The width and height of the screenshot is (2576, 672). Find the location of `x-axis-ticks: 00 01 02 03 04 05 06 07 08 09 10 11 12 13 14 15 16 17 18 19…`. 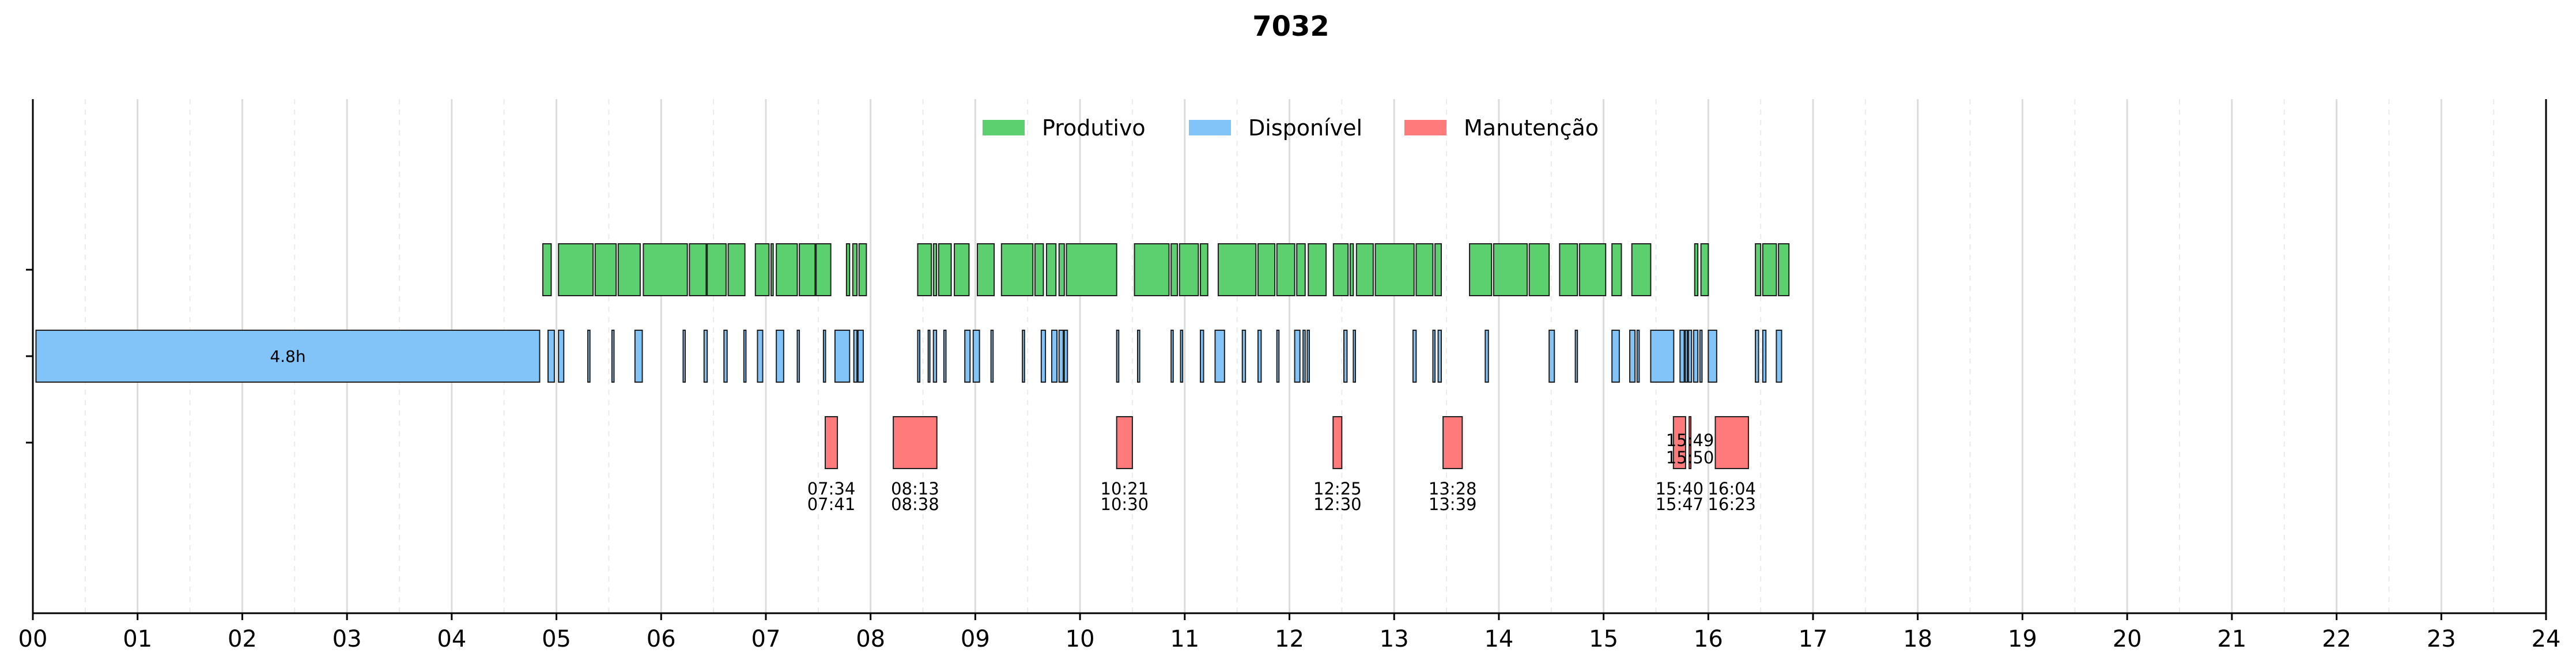

x-axis-ticks: 00 01 02 03 04 05 06 07 08 09 10 11 12 13 14 15 16 17 18 19… is located at coordinates (1289, 633).